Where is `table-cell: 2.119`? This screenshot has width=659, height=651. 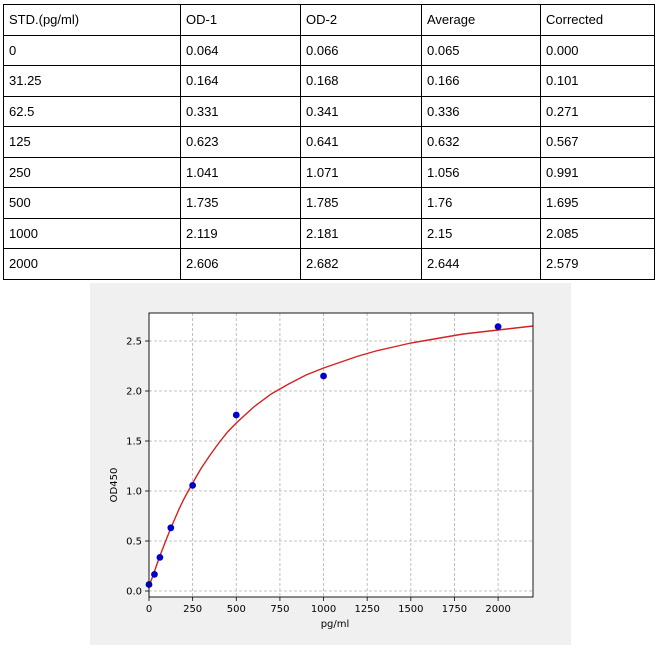
table-cell: 2.119 is located at coordinates (240, 233).